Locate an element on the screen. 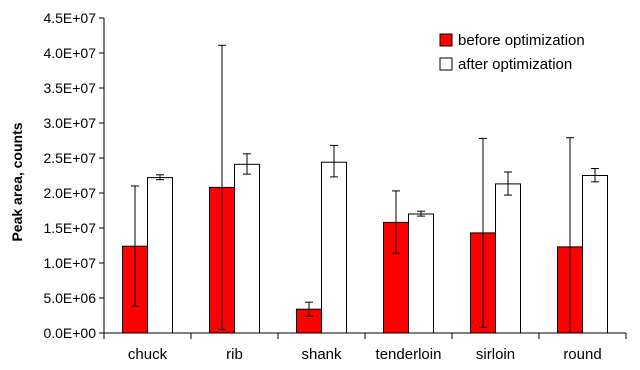  x-tick-label-rib: rib is located at coordinates (234, 354).